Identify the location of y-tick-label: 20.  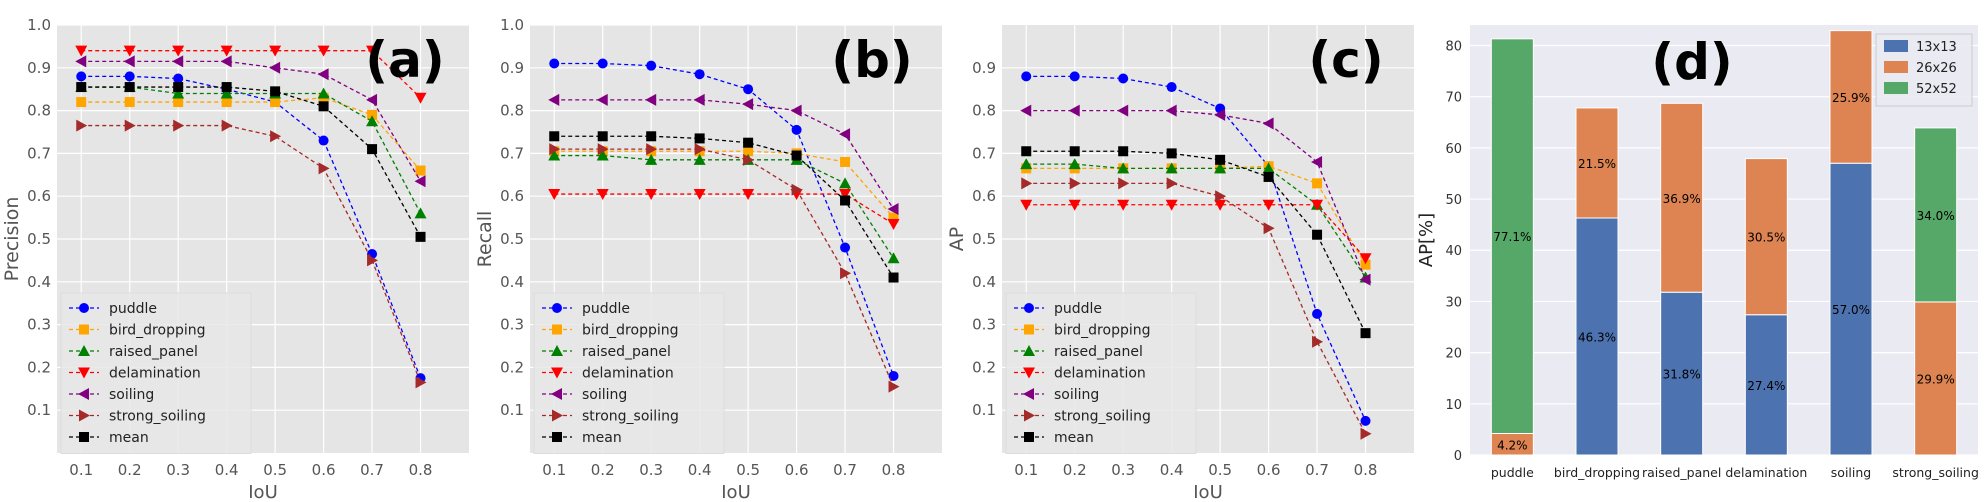
(1453, 354).